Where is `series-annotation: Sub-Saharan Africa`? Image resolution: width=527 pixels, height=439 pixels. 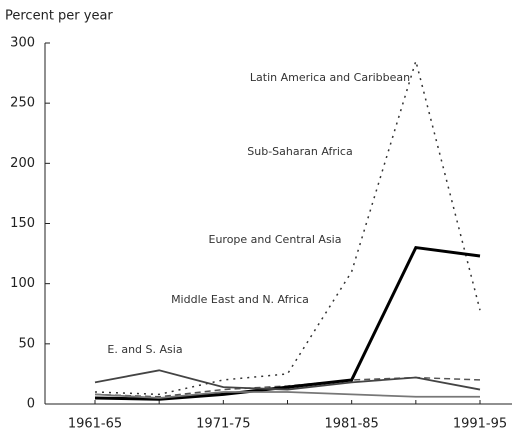
series-annotation: Sub-Saharan Africa is located at coordinates (299, 151).